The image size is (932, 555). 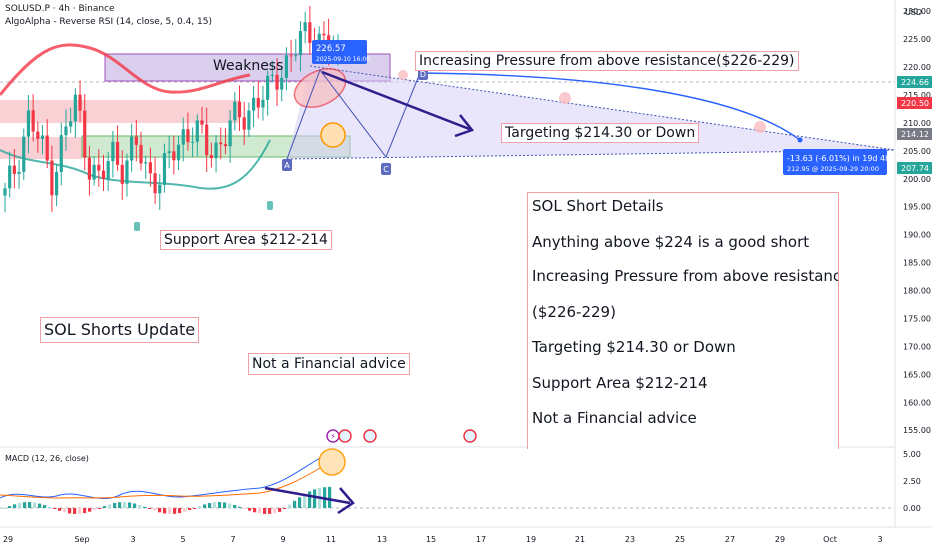 What do you see at coordinates (531, 539) in the screenshot?
I see `time-tick: 19` at bounding box center [531, 539].